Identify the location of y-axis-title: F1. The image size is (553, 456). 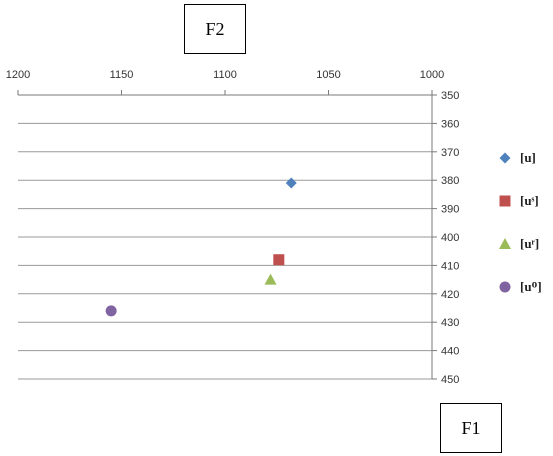
(471, 428).